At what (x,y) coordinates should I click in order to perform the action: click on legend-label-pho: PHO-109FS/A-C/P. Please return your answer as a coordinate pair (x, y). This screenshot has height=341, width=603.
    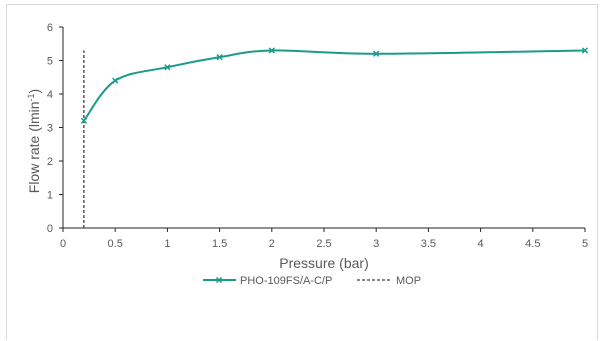
    Looking at the image, I should click on (286, 281).